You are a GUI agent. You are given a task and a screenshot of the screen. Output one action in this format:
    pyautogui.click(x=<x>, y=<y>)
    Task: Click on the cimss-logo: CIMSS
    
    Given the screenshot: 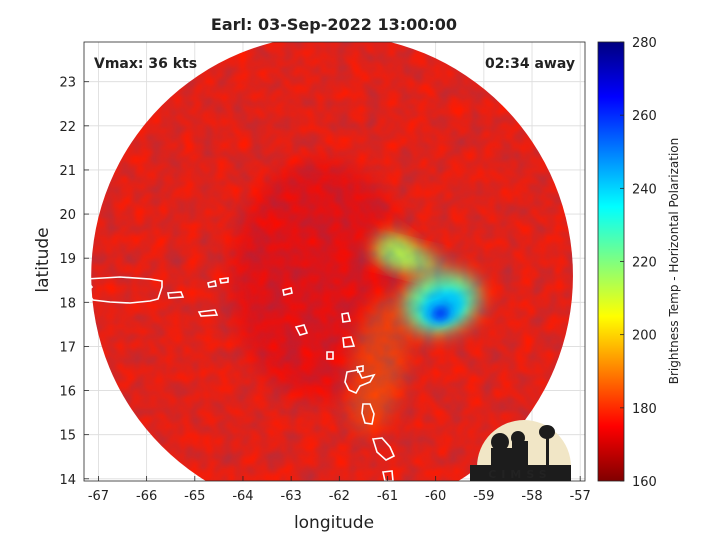 What is the action you would take?
    pyautogui.click(x=520, y=450)
    